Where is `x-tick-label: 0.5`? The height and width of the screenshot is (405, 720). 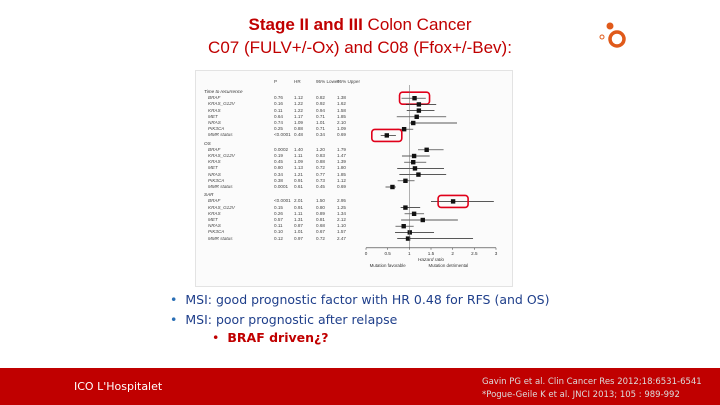 x-tick-label: 0.5 is located at coordinates (387, 253).